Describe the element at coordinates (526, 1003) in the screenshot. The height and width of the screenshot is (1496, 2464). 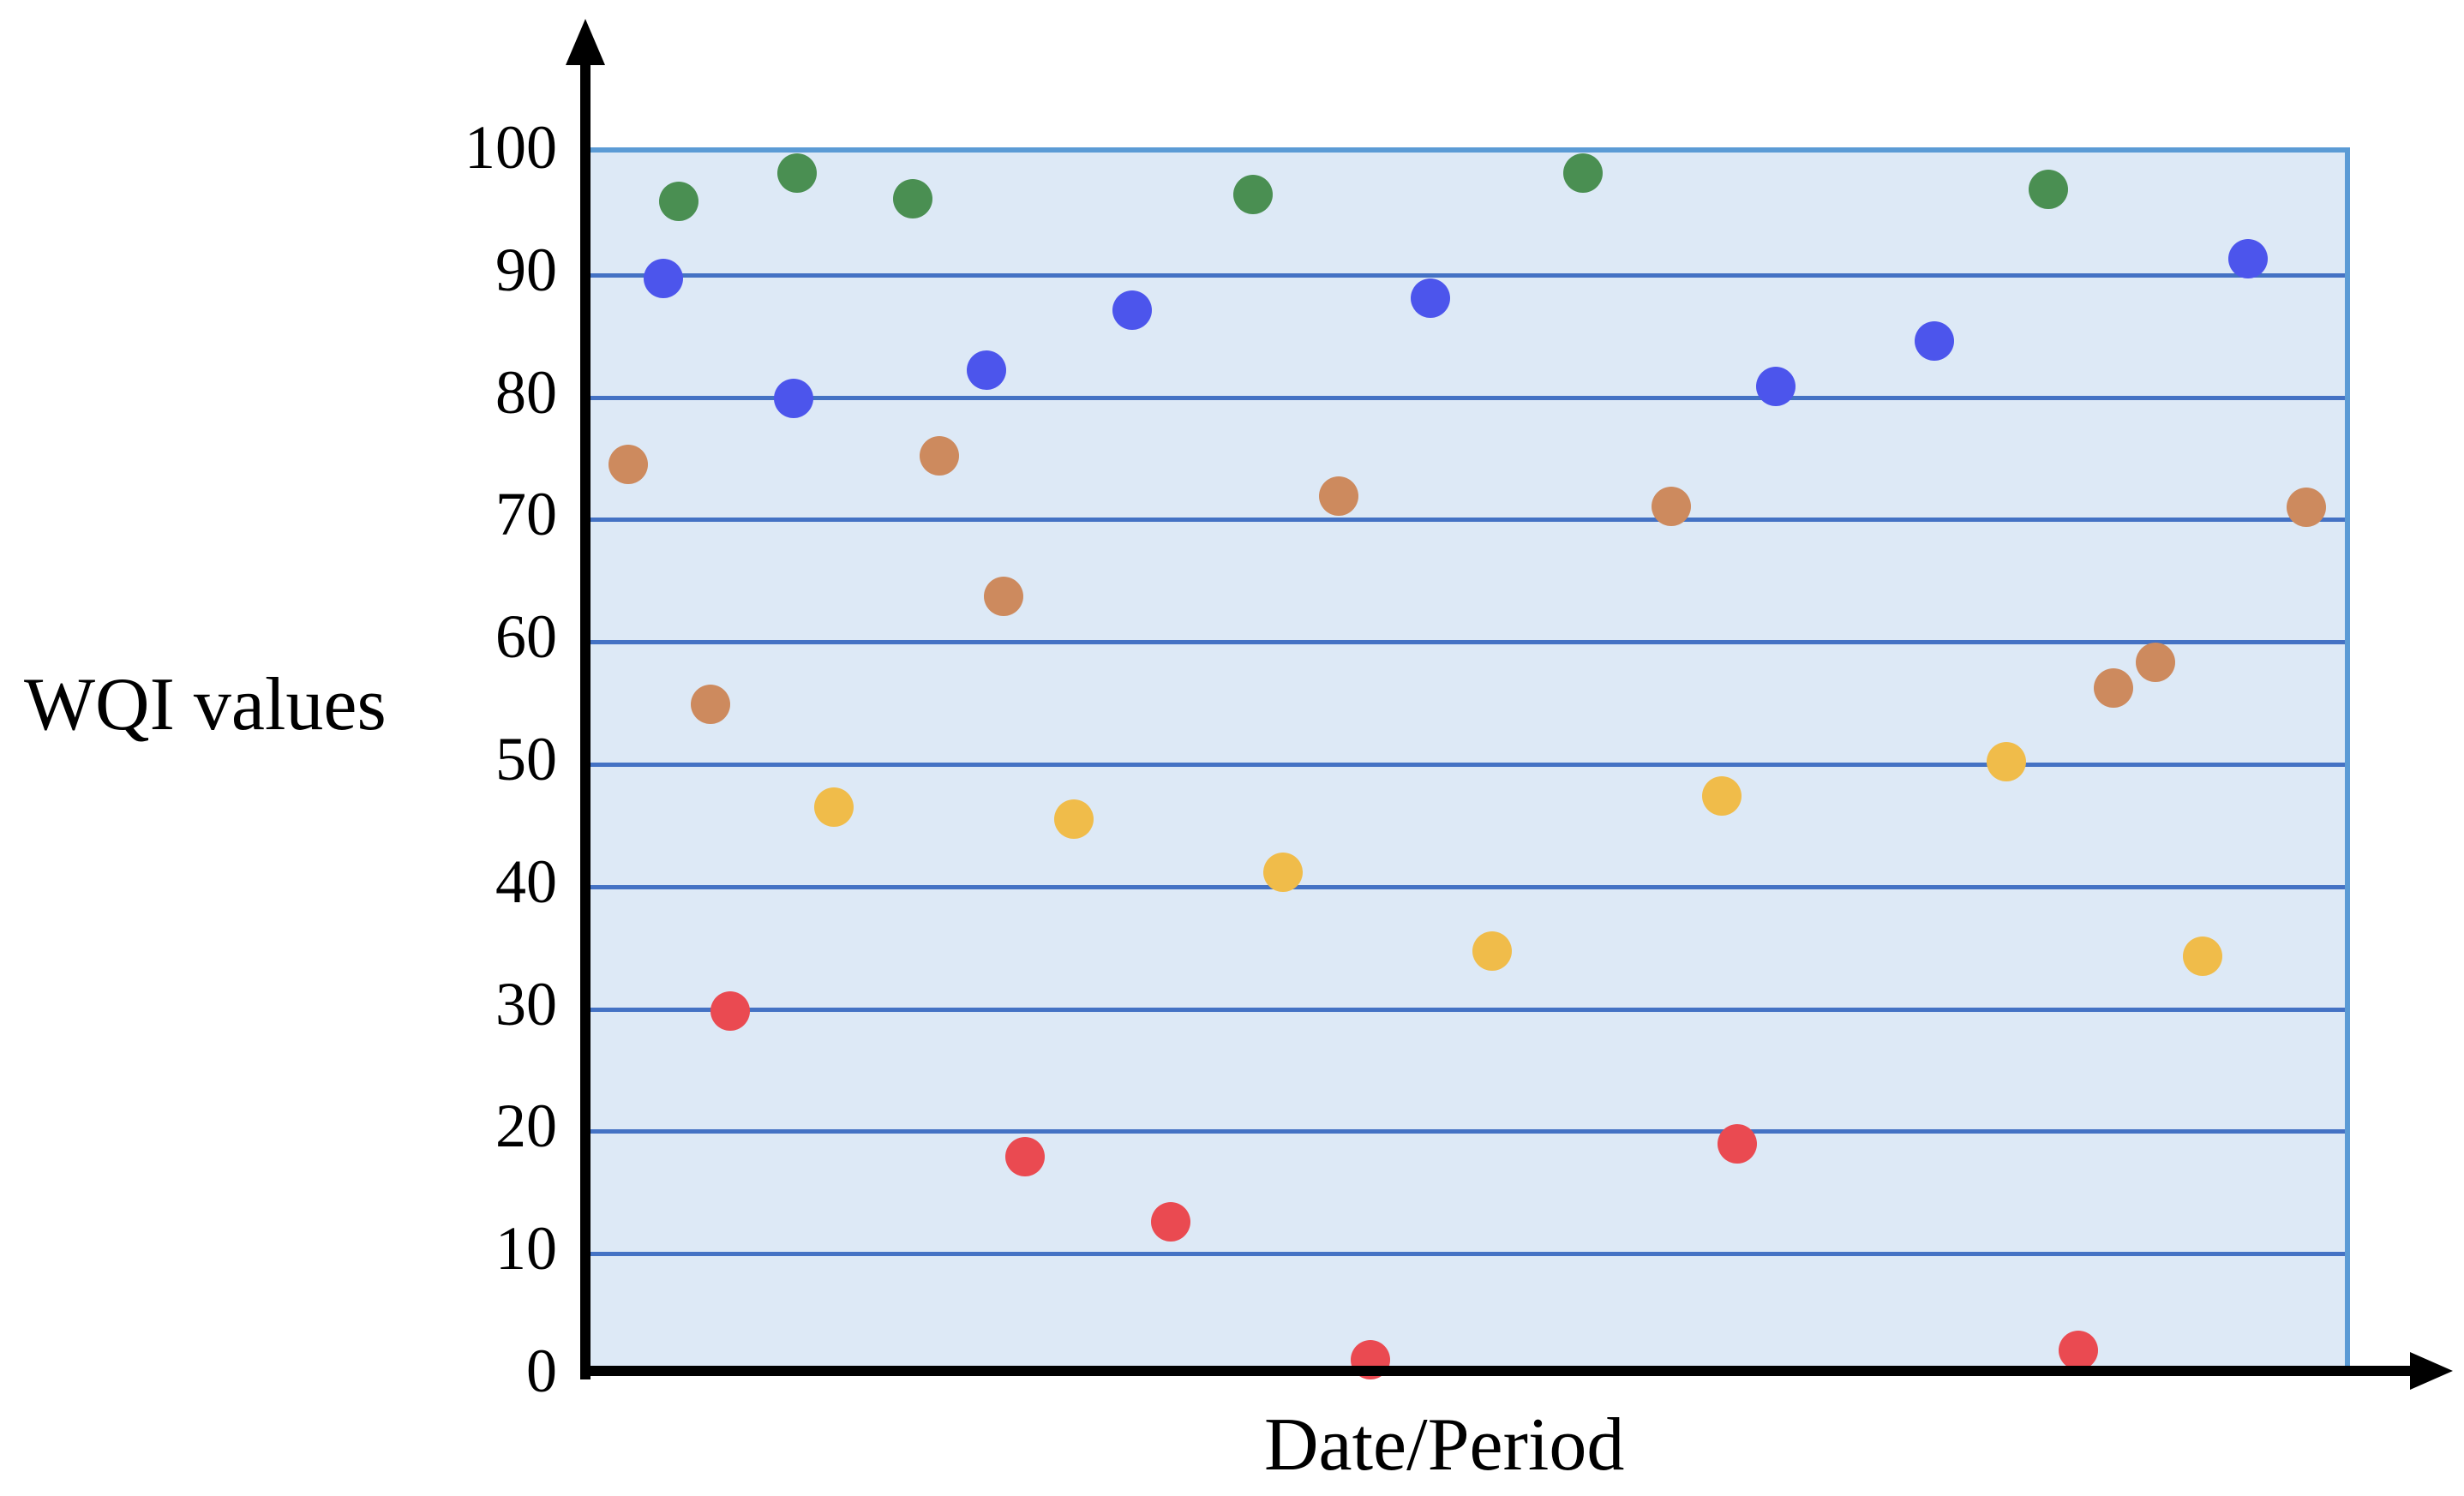
I see `y-tick-label-30: 30` at that location.